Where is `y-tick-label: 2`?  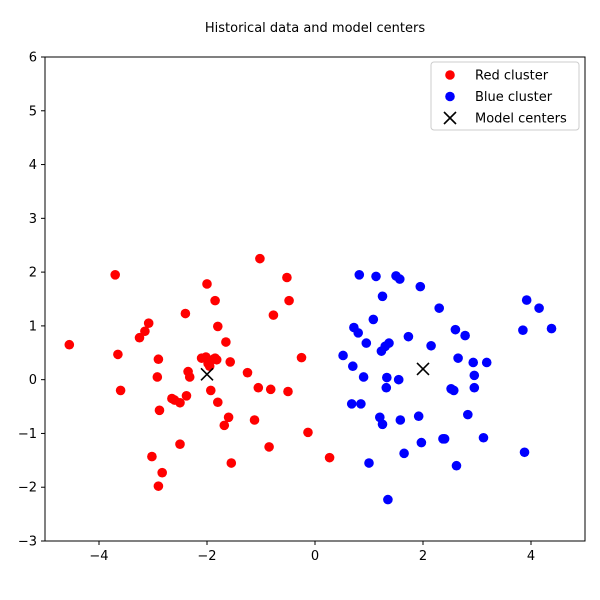
y-tick-label: 2 is located at coordinates (33, 273).